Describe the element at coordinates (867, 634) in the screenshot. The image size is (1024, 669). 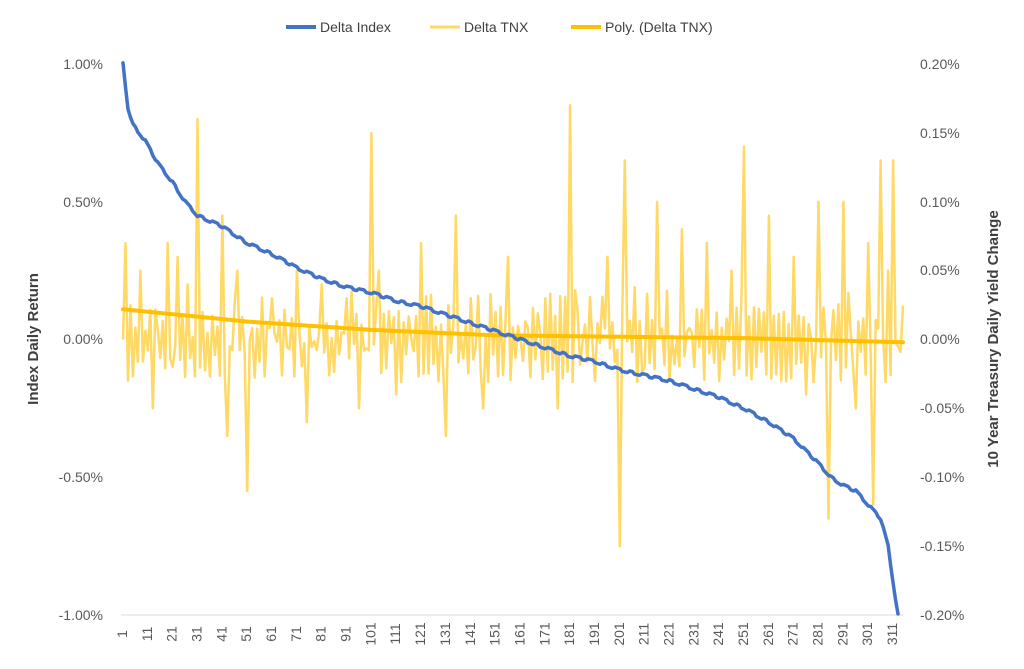
I see `x-tick-label: 301` at that location.